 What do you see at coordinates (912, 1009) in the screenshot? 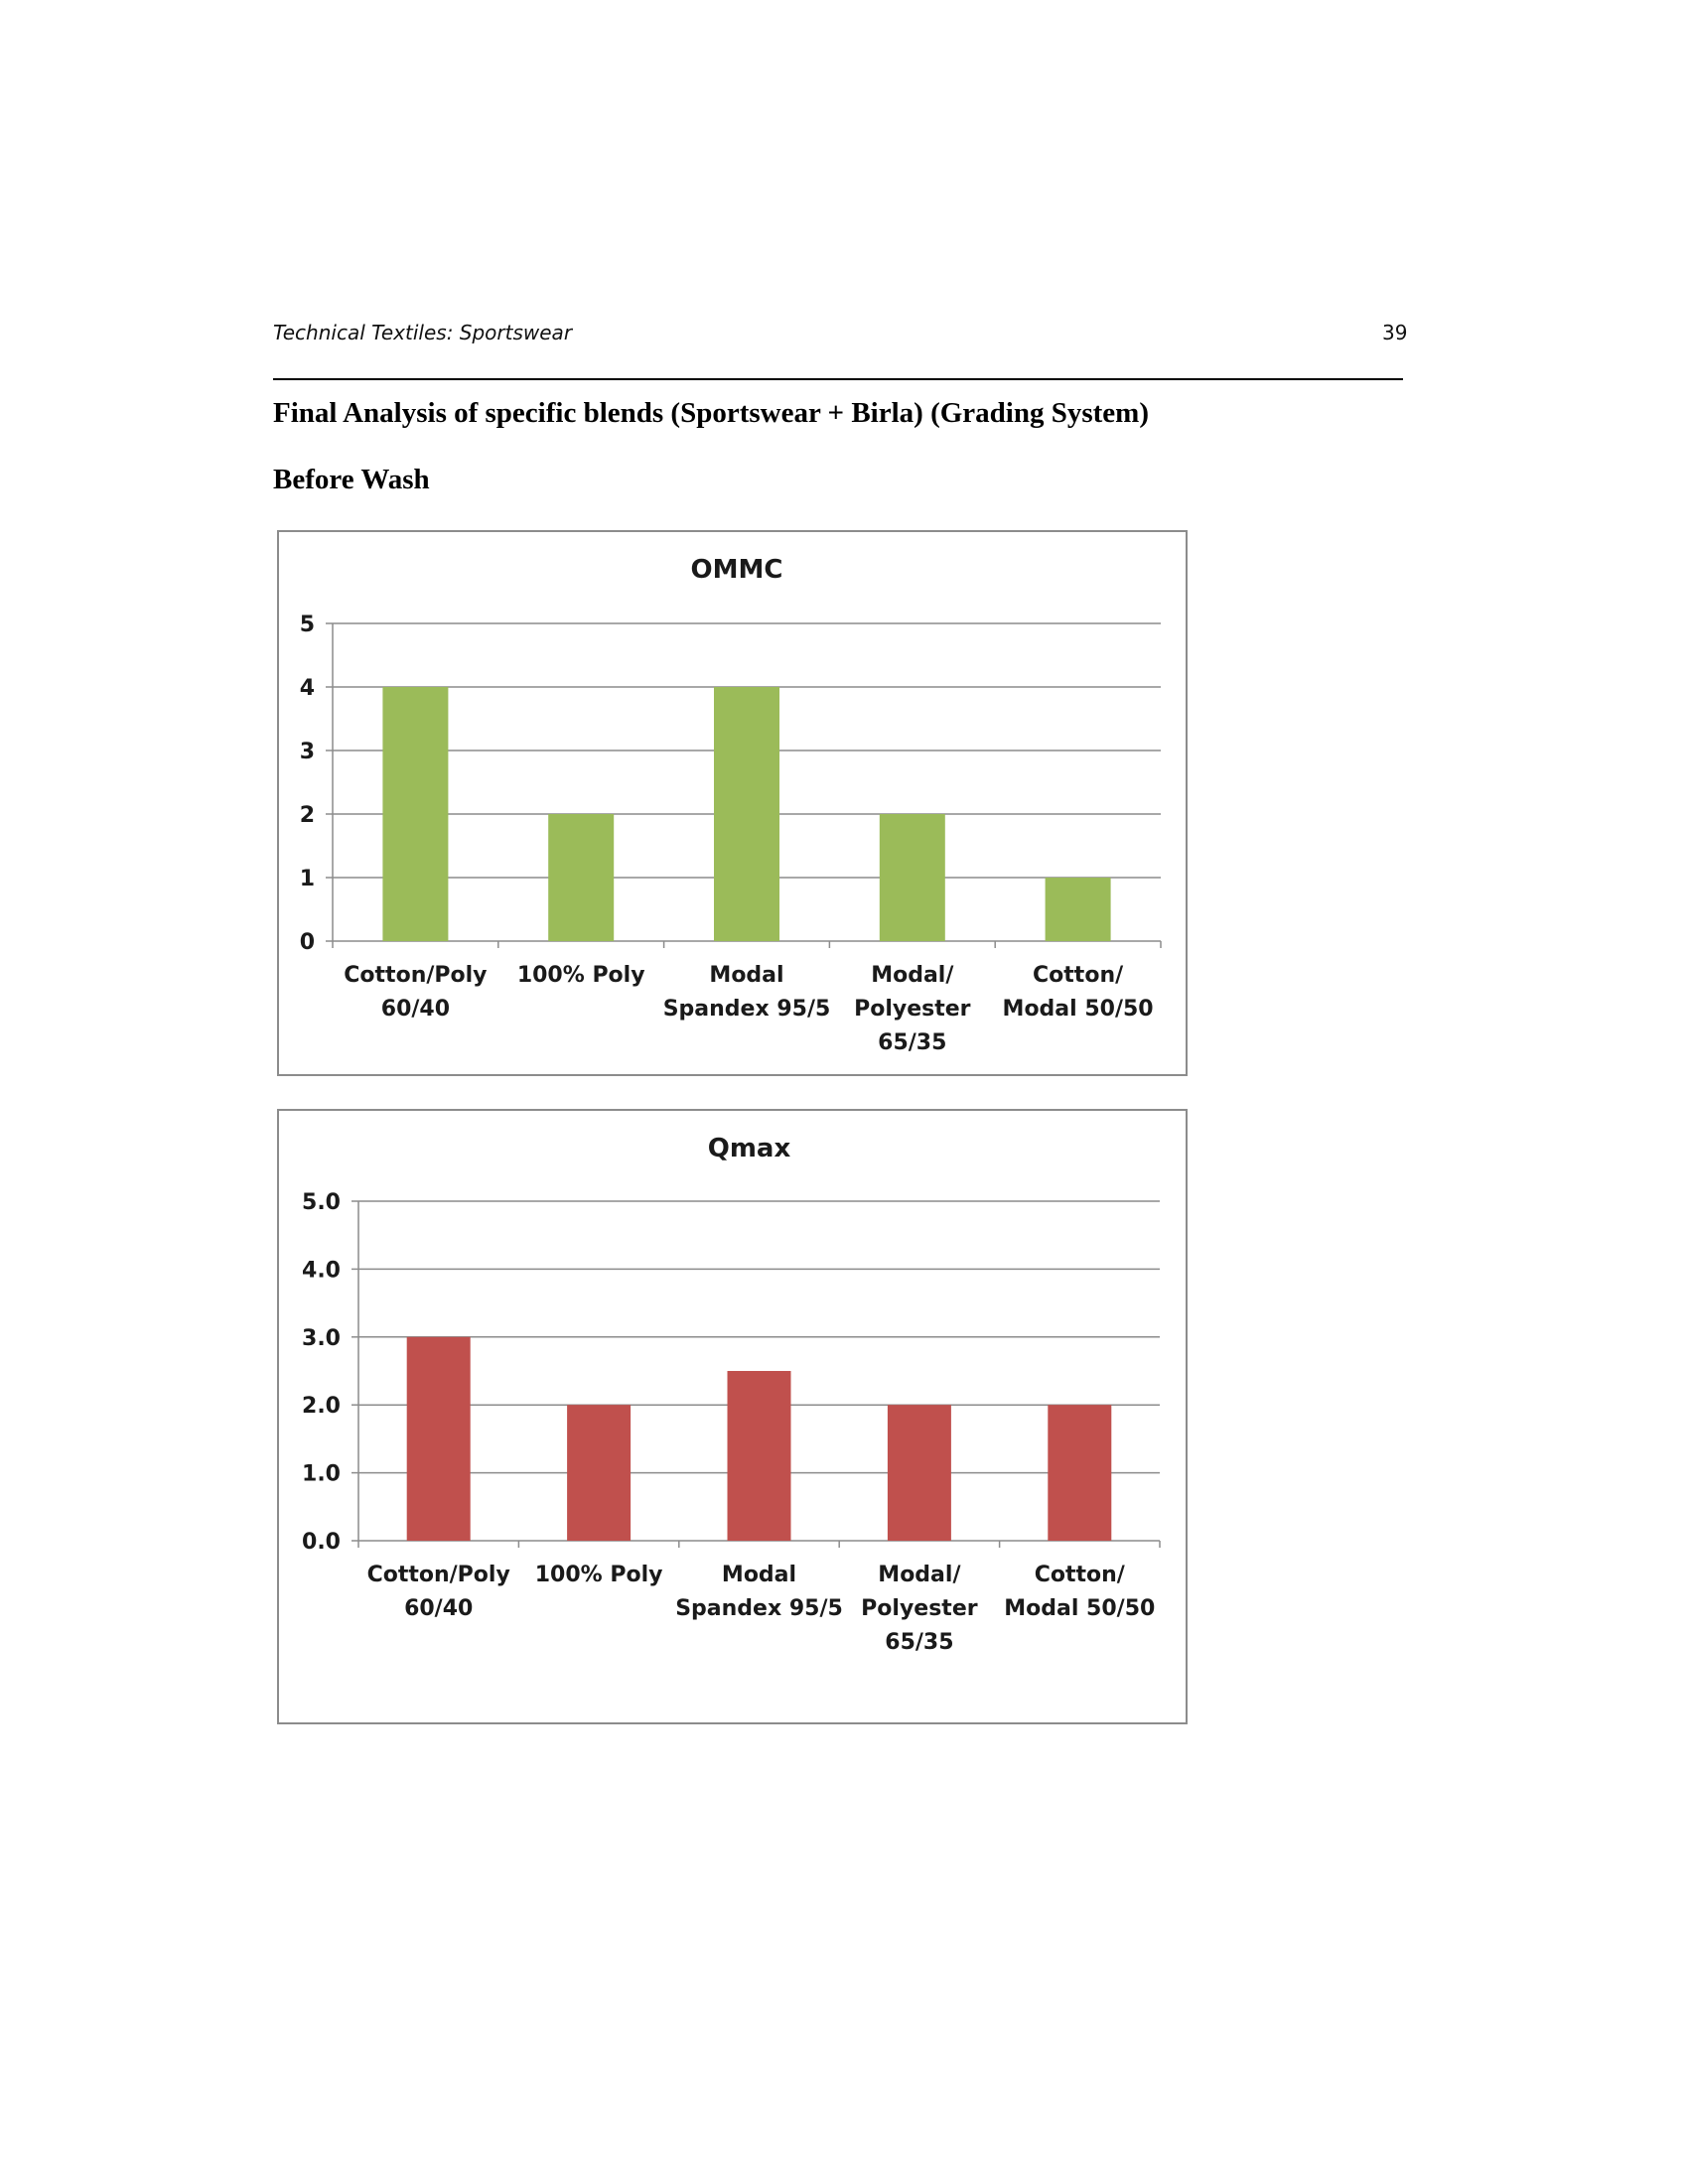
I see `ommc-category-label: Modal/Polyester 65/35` at bounding box center [912, 1009].